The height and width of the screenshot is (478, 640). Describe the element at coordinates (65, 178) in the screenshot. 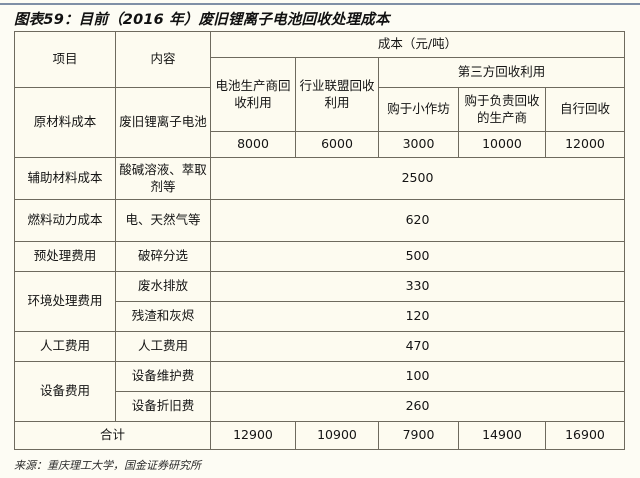

I see `row-item-auxiliary-material: 辅助材料成本` at that location.